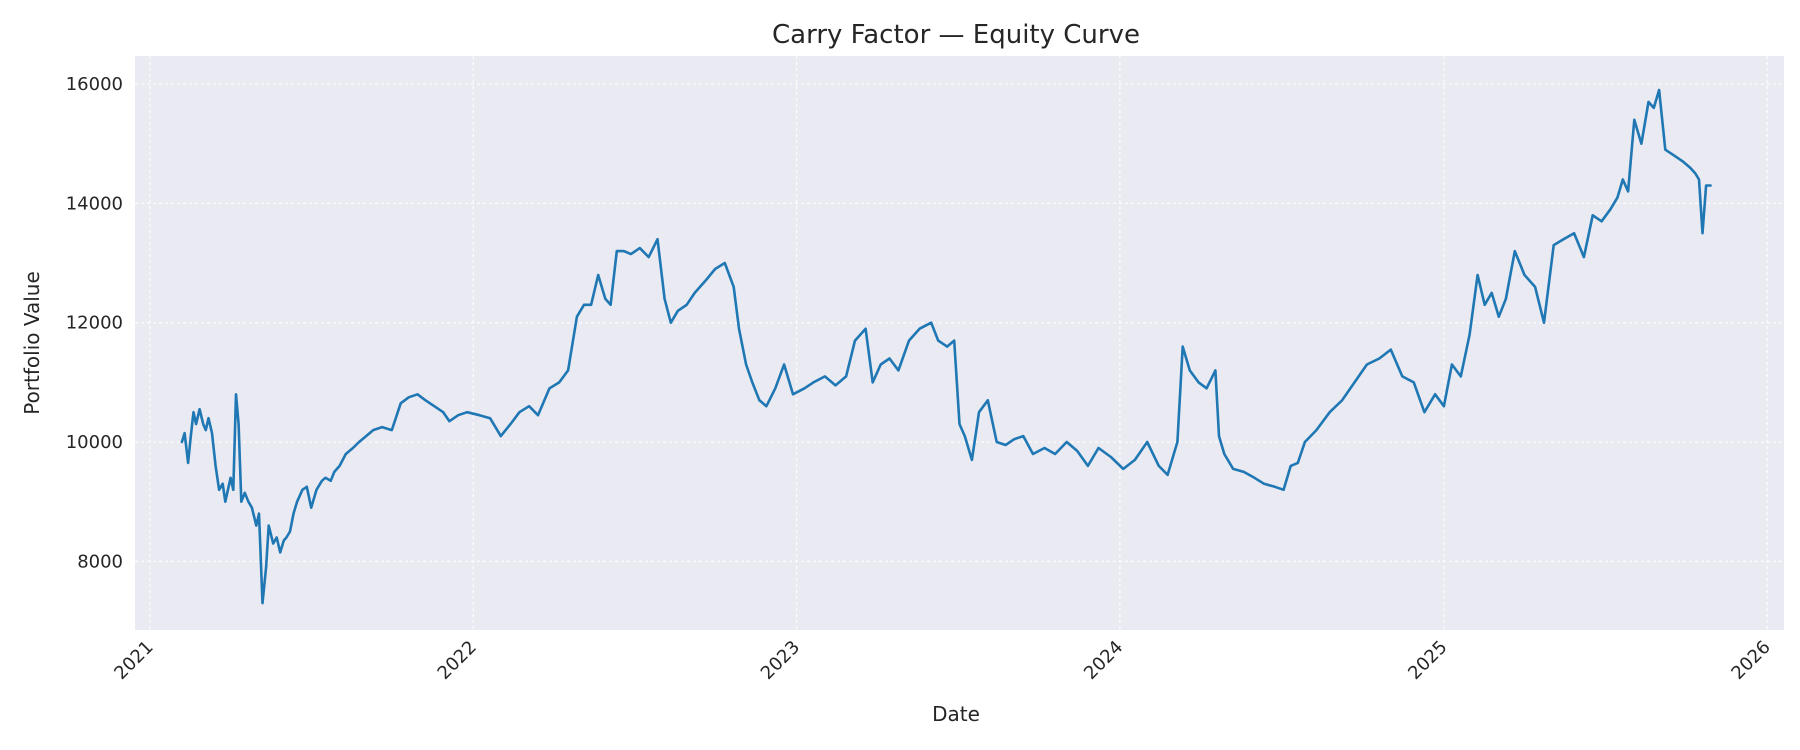 The height and width of the screenshot is (750, 1800). Describe the element at coordinates (100, 561) in the screenshot. I see `y-tick-label: 8000` at that location.